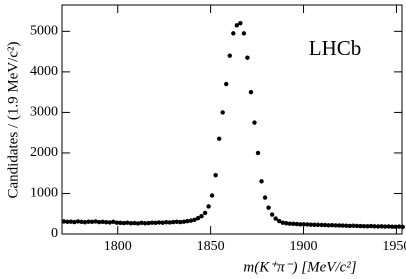  I want to click on x-axis-label: m(K⁺π⁻) [MeV/c²], so click(299, 267).